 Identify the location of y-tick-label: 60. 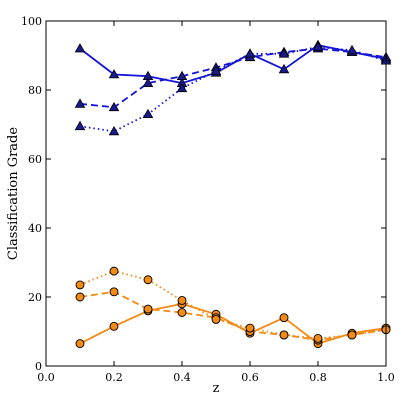
(35, 159).